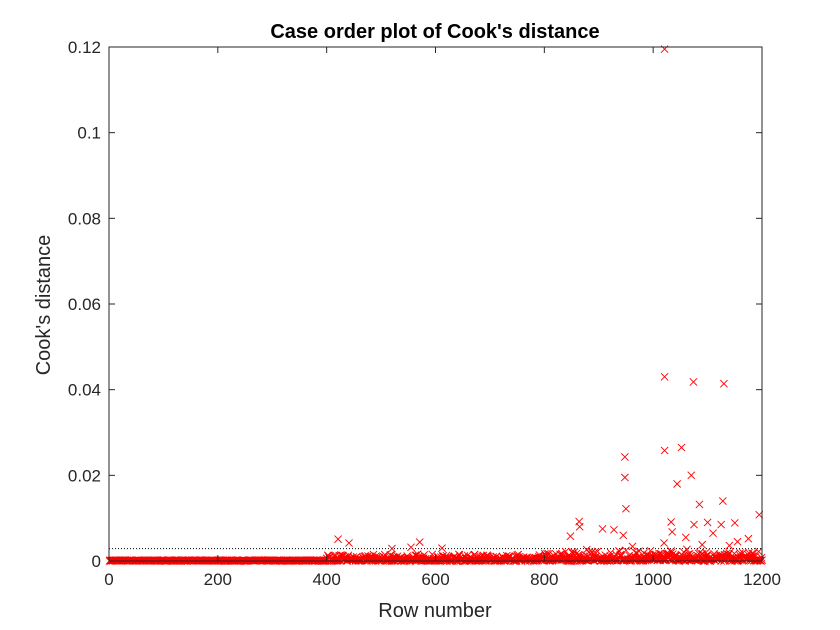 This screenshot has height=630, width=840. What do you see at coordinates (84, 47) in the screenshot?
I see `y-tick-label: 0.12` at bounding box center [84, 47].